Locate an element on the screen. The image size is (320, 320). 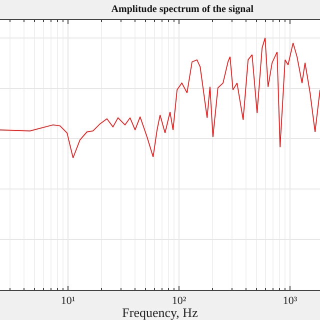
x-axis-title: Frequency, Hz is located at coordinates (160, 312).